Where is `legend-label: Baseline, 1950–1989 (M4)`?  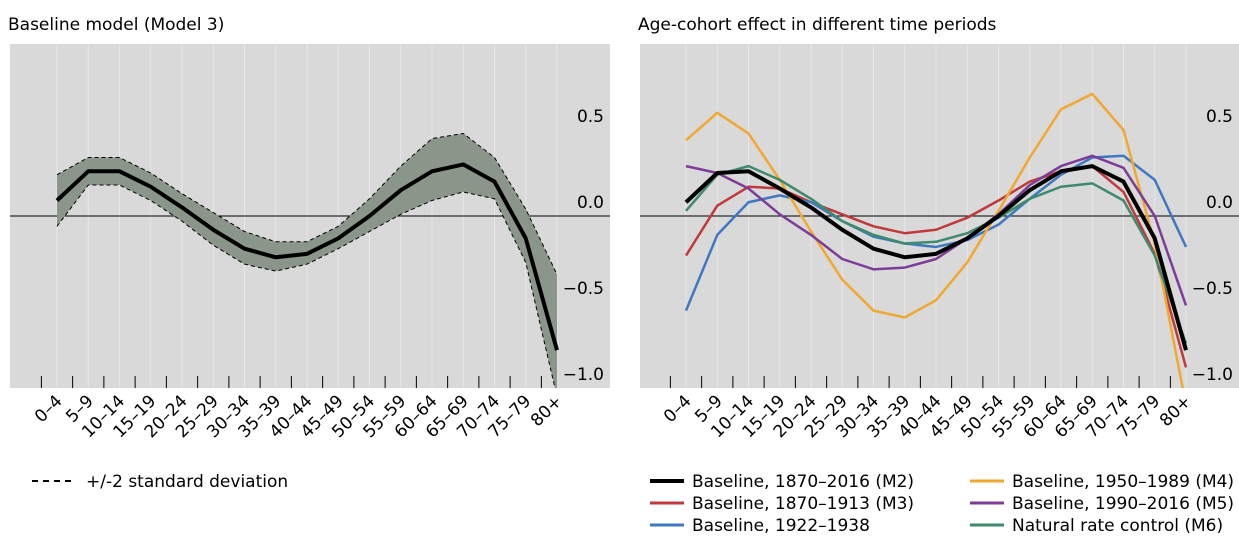 legend-label: Baseline, 1950–1989 (M4) is located at coordinates (1123, 482).